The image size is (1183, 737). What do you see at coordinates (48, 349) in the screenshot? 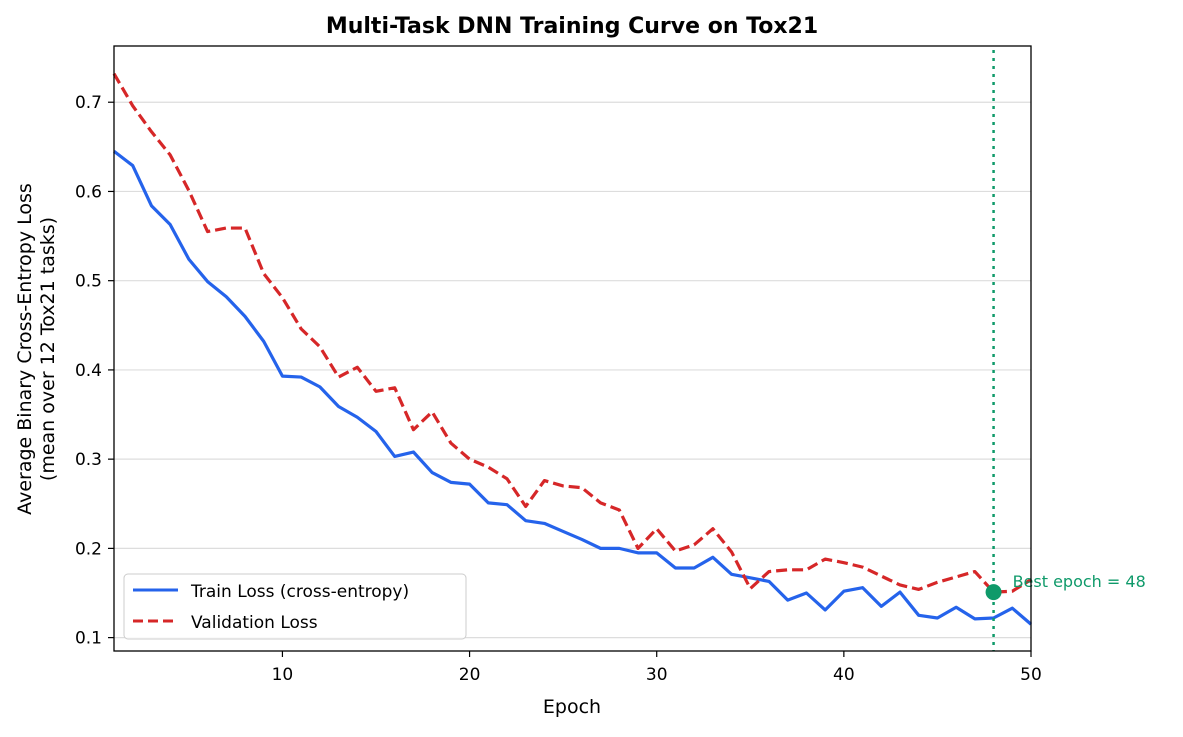
I see `y-axis-sublabel: (mean over 12 Tox21 tasks)` at bounding box center [48, 349].